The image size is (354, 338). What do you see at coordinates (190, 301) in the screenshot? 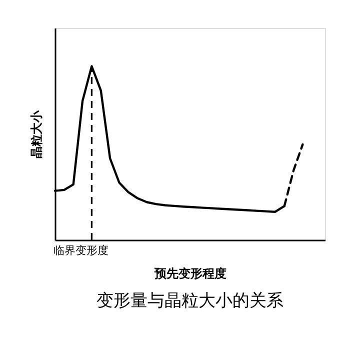
I see `text: 变形量与晶粒大小的关系` at bounding box center [190, 301].